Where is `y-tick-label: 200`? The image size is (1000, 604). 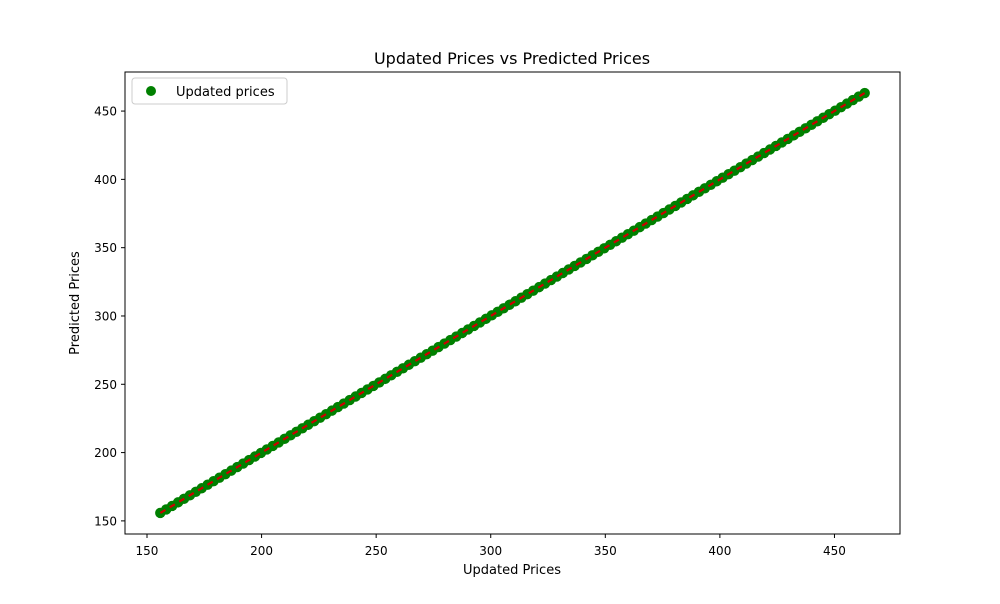
y-tick-label: 200 is located at coordinates (105, 453).